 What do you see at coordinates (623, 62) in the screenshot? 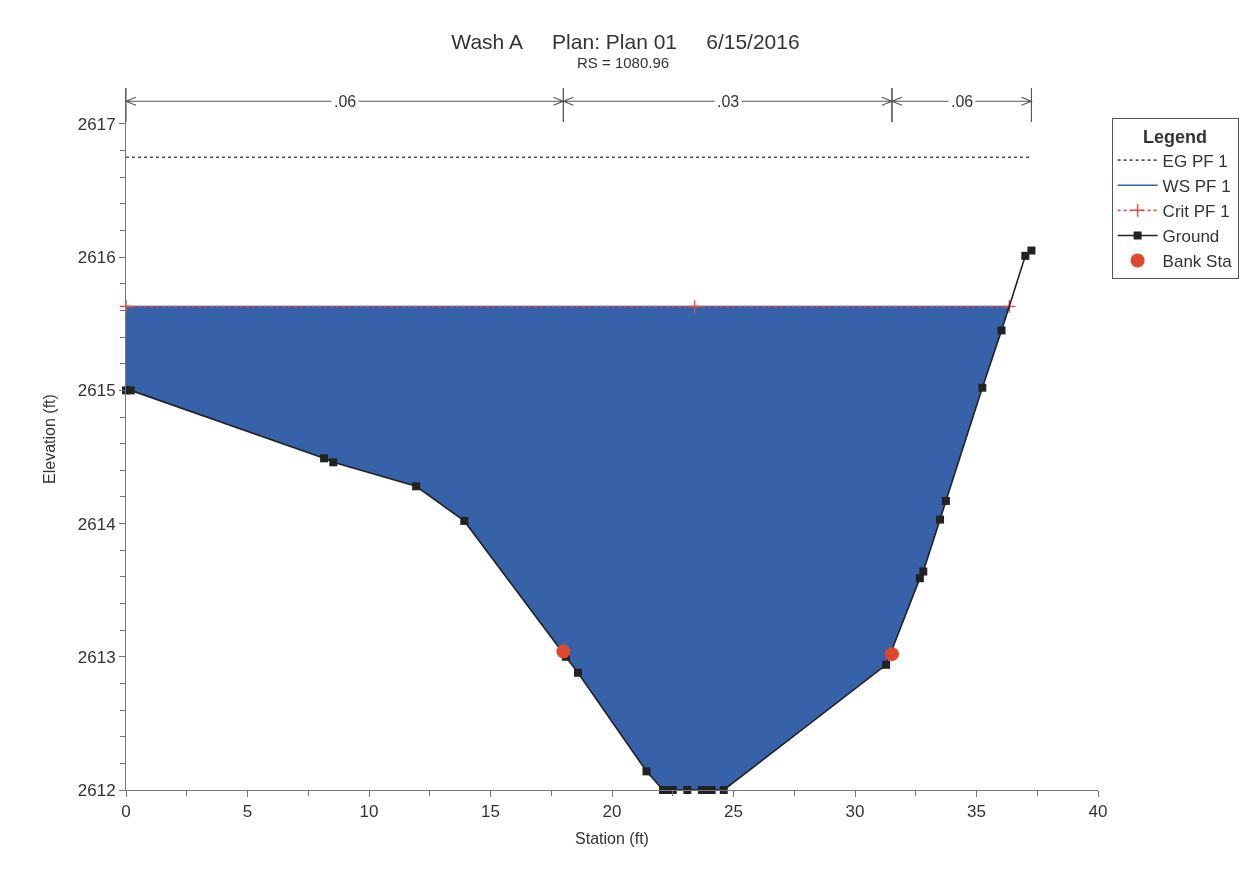
I see `chart-subtitle: RS = 1080.96` at bounding box center [623, 62].